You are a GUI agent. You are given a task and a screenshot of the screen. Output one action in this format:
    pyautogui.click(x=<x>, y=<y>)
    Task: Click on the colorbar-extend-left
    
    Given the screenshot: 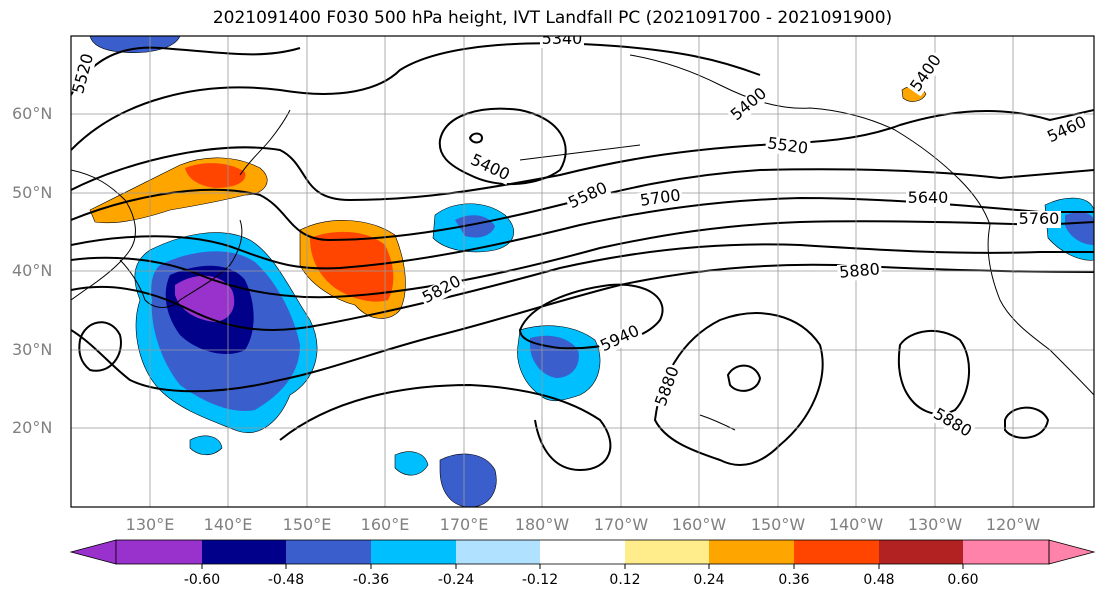 What is the action you would take?
    pyautogui.click(x=93, y=552)
    